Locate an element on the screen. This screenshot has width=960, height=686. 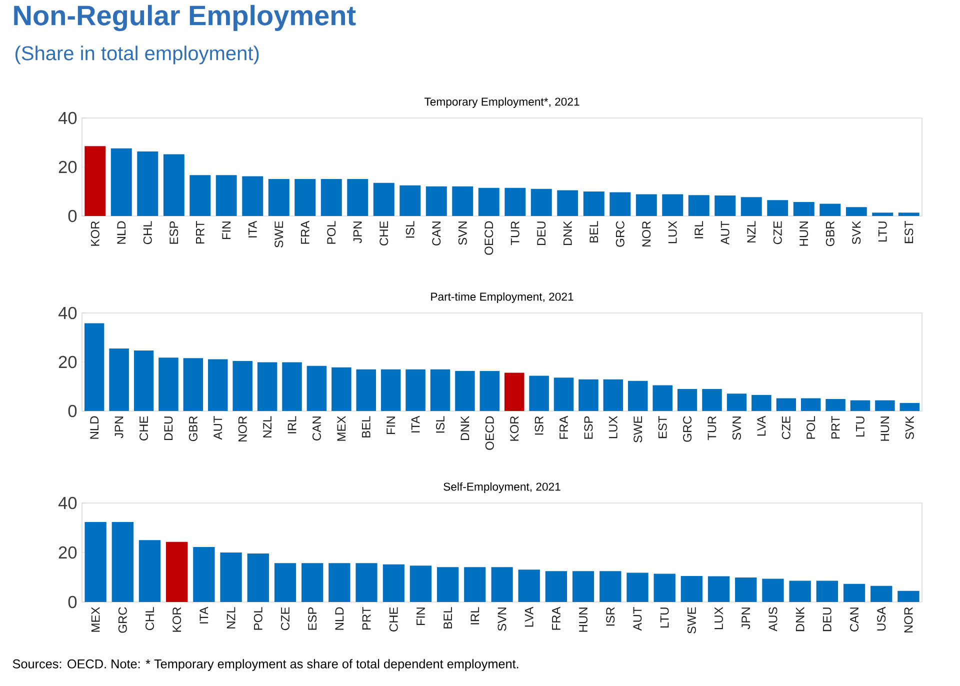
x-tick-label: NOR is located at coordinates (242, 429).